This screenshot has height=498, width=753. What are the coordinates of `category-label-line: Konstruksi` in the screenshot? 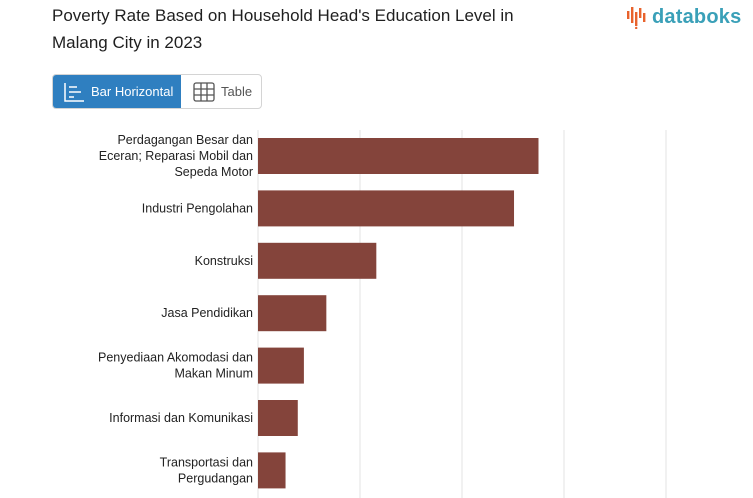 It's located at (224, 261).